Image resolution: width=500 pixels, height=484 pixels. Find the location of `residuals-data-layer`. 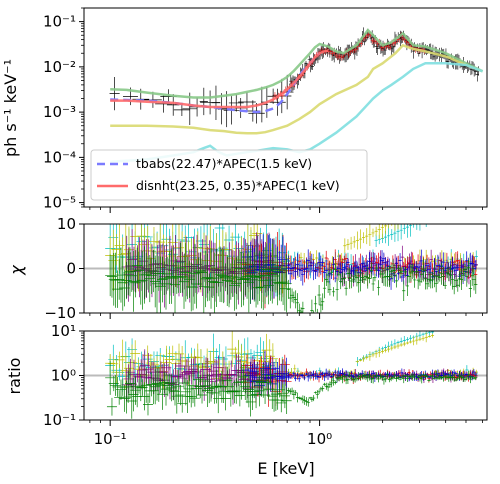

residuals-data-layer is located at coordinates (291, 268).